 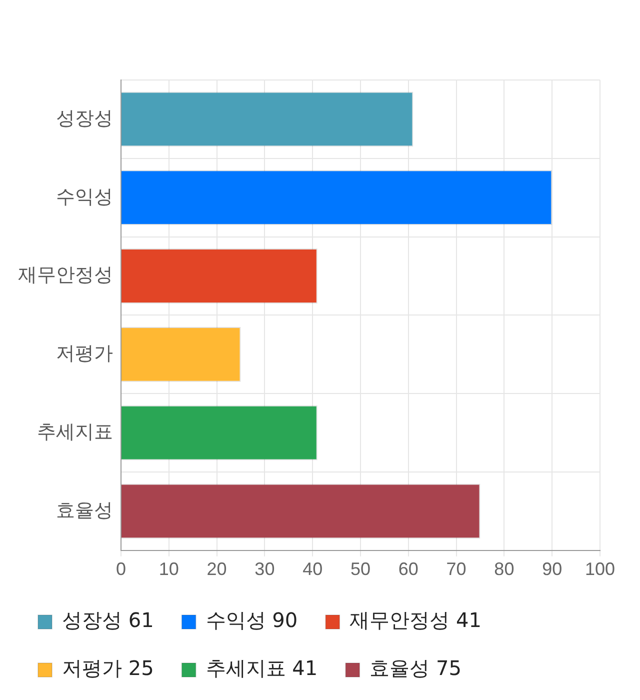 I want to click on legend-label: 효율성 75, so click(x=416, y=668).